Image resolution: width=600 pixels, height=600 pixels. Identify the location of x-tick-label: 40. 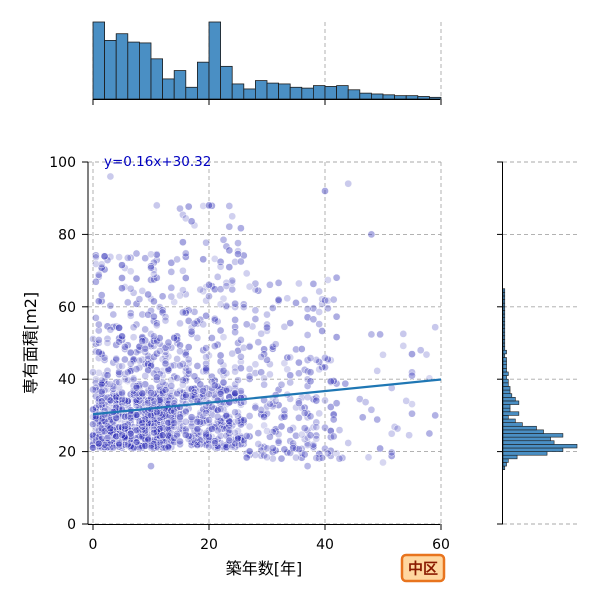
(325, 545).